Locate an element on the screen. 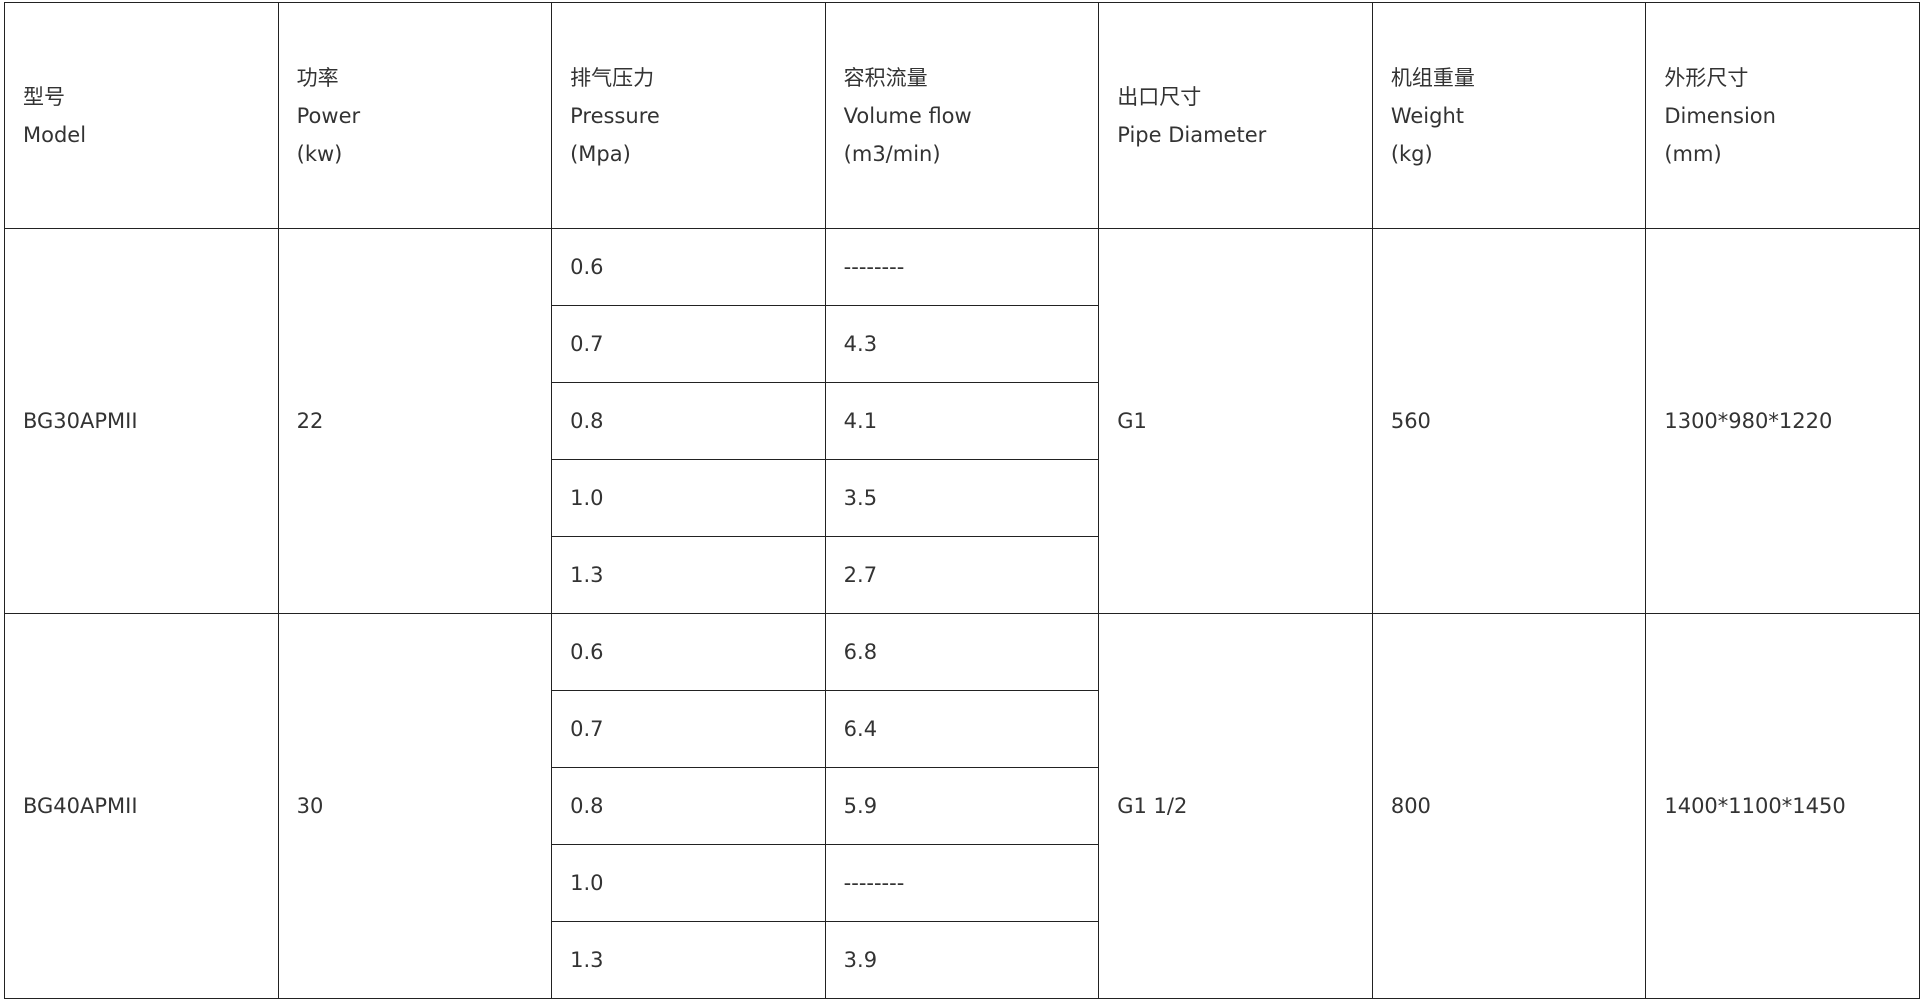 The image size is (1920, 1008). header-text: Pipe Diameter is located at coordinates (1192, 134).